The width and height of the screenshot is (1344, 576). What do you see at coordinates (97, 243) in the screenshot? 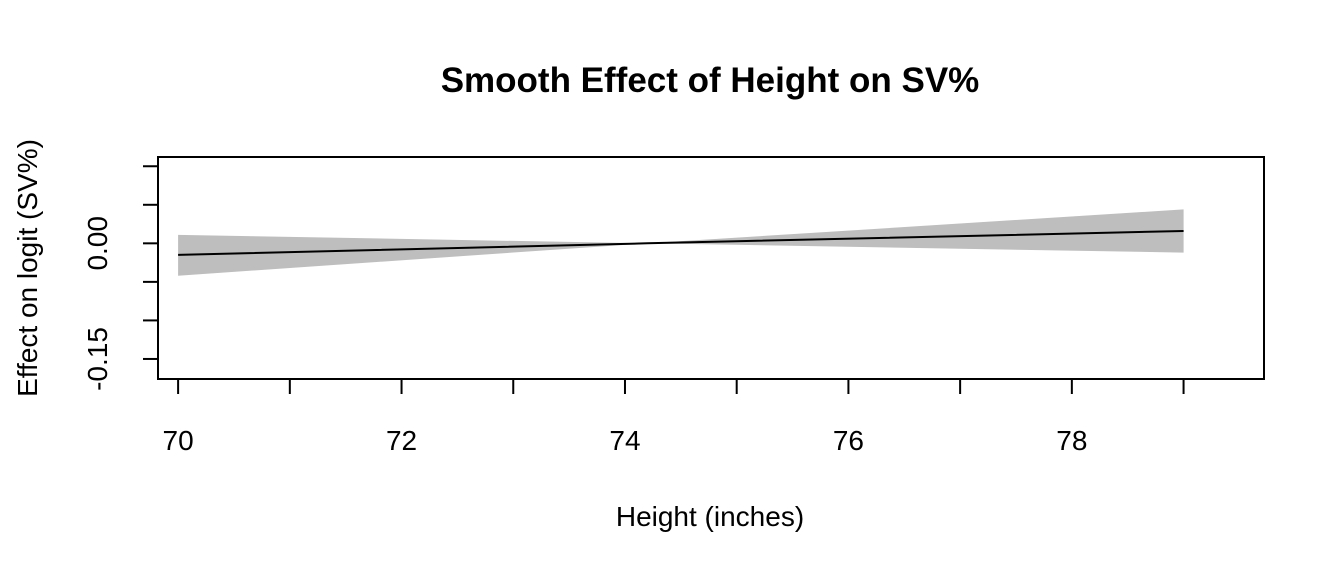
I see `y-tick-label: 0.00` at bounding box center [97, 243].